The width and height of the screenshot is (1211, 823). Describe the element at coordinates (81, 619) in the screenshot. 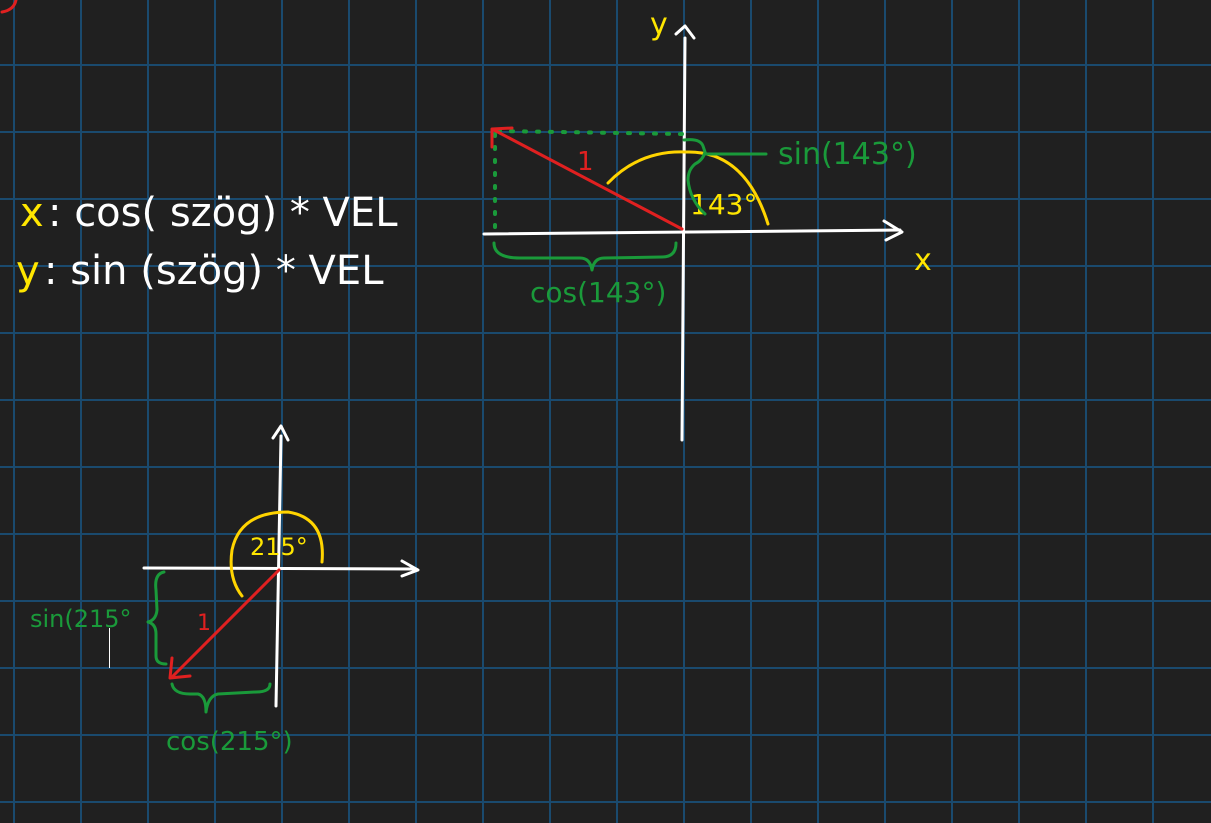

I see `bottom-sin-label: sin(215°` at that location.